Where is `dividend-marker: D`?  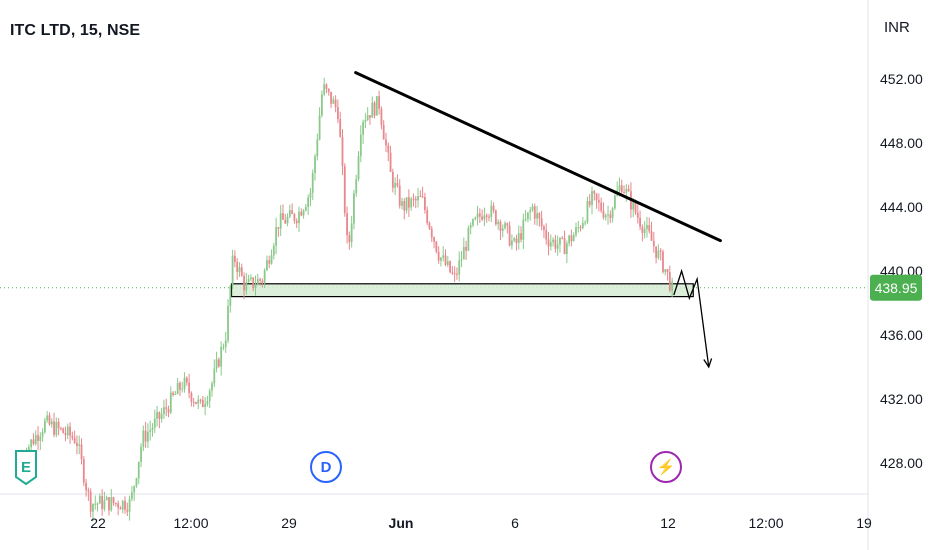
dividend-marker: D is located at coordinates (326, 467).